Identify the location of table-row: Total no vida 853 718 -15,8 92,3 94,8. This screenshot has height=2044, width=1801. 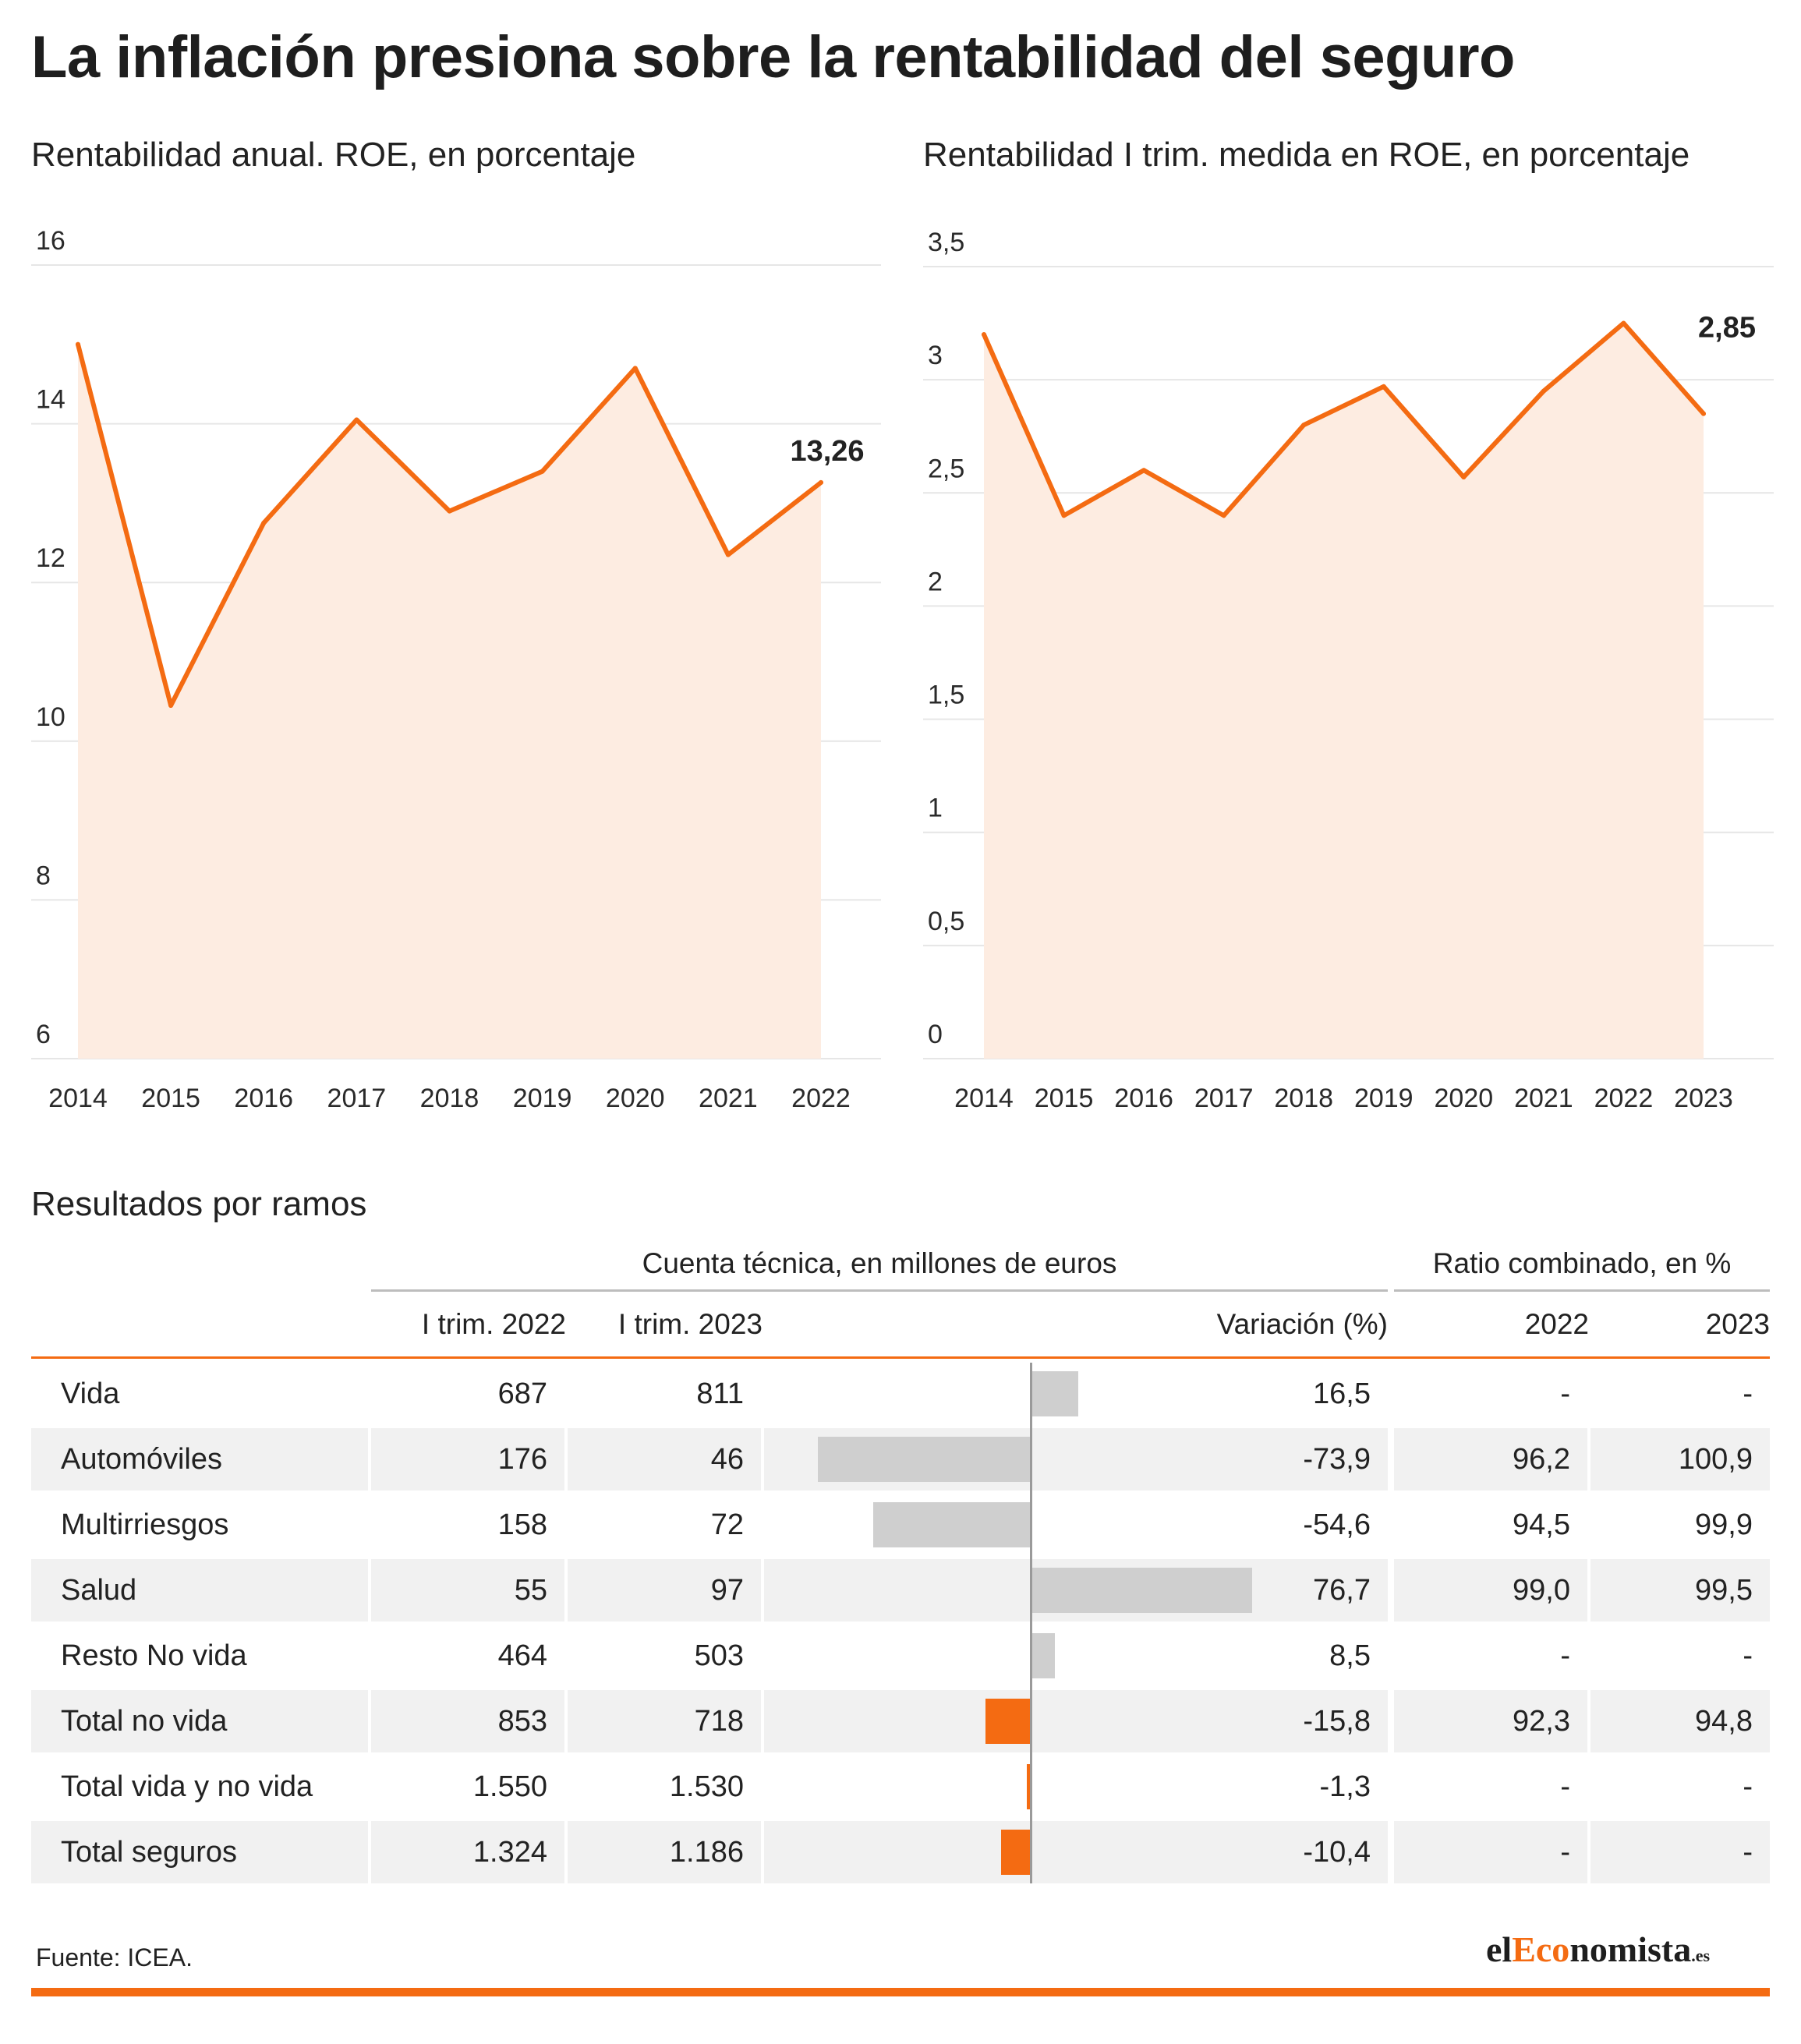
(900, 1721).